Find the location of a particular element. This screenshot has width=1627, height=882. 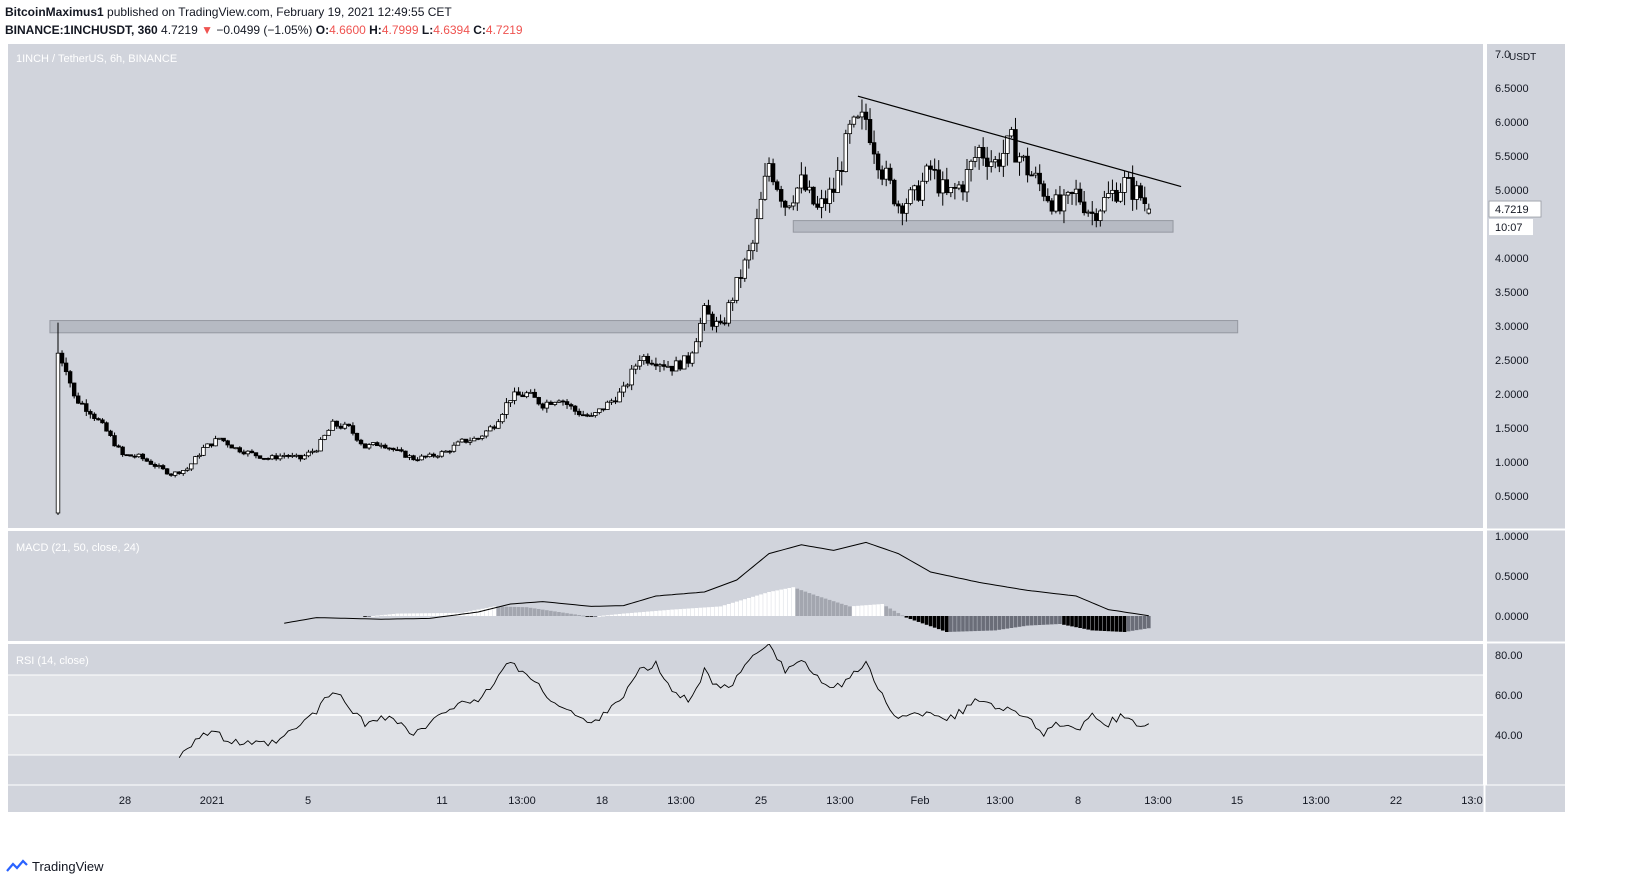

macd-line is located at coordinates (716, 582).